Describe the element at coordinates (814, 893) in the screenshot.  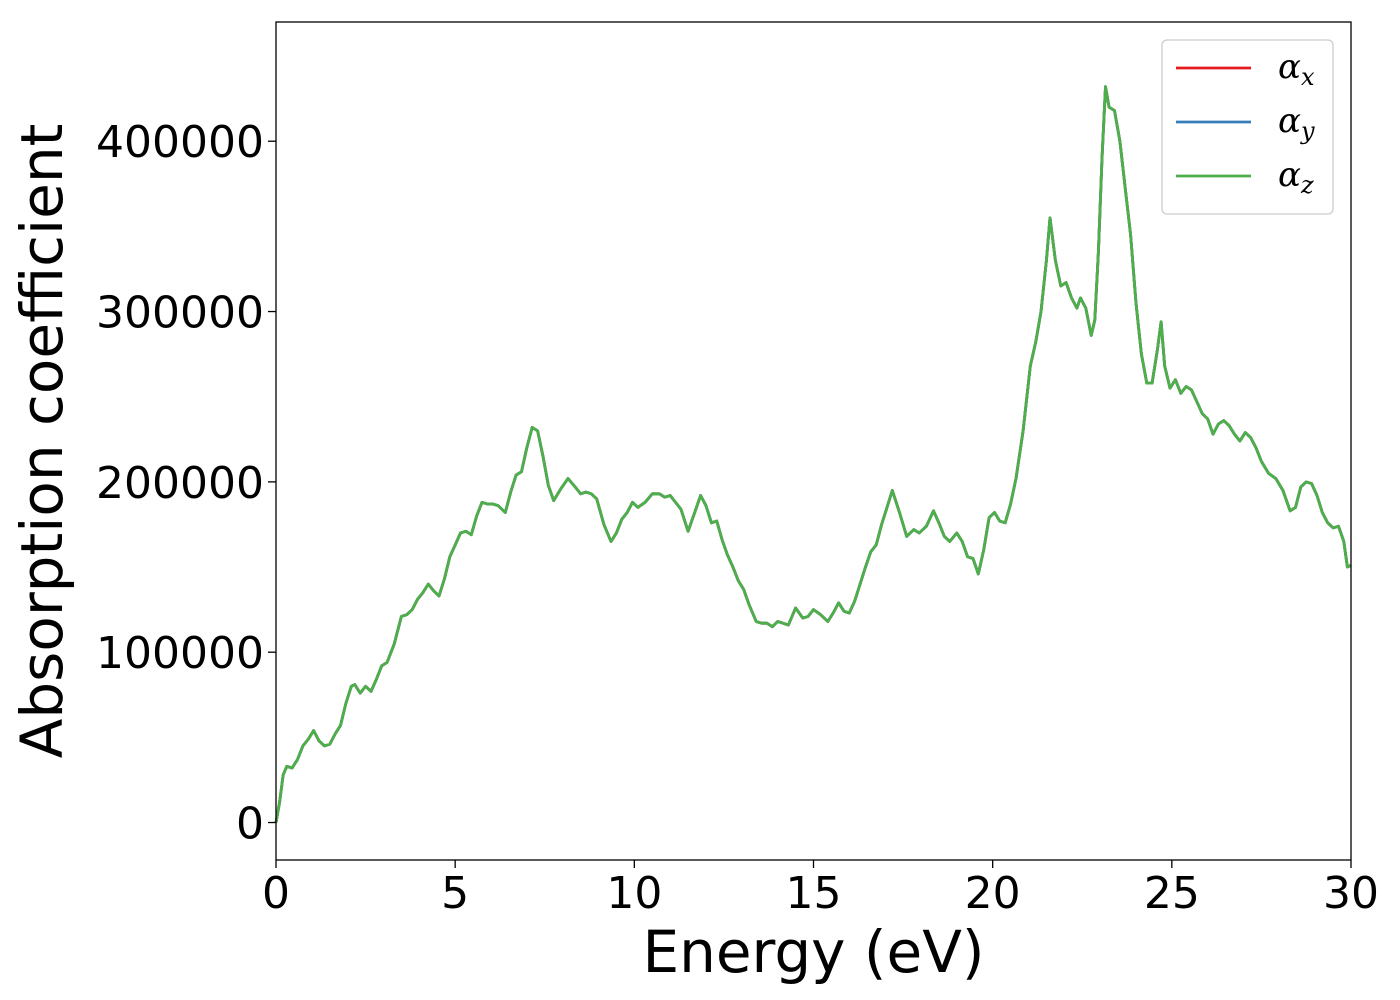
I see `x-tick-label: 15` at that location.